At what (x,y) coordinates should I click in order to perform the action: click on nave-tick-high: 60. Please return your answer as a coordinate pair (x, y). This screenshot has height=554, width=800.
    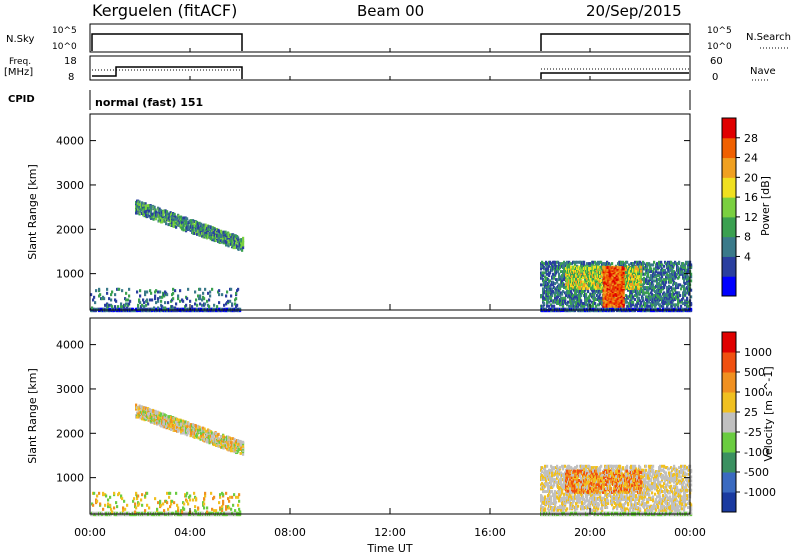
    Looking at the image, I should click on (716, 61).